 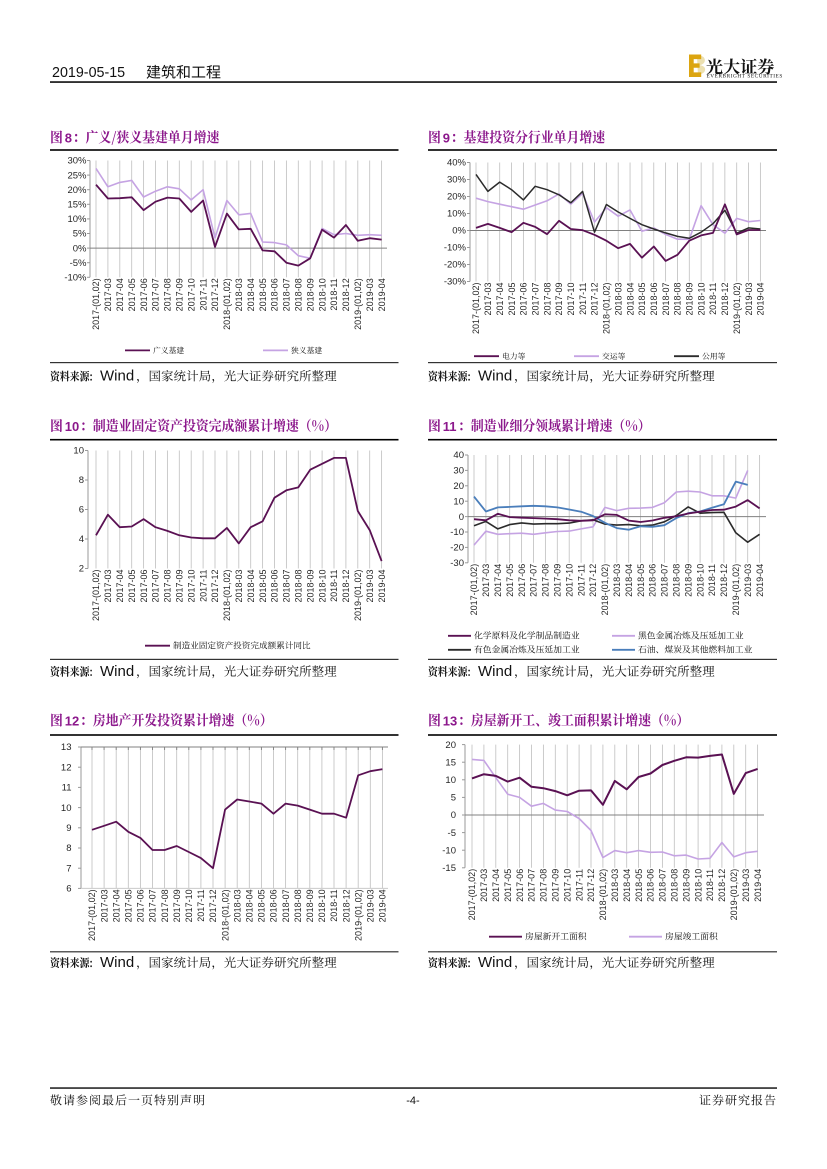 I want to click on svg-text: 2018-11, so click(x=712, y=580).